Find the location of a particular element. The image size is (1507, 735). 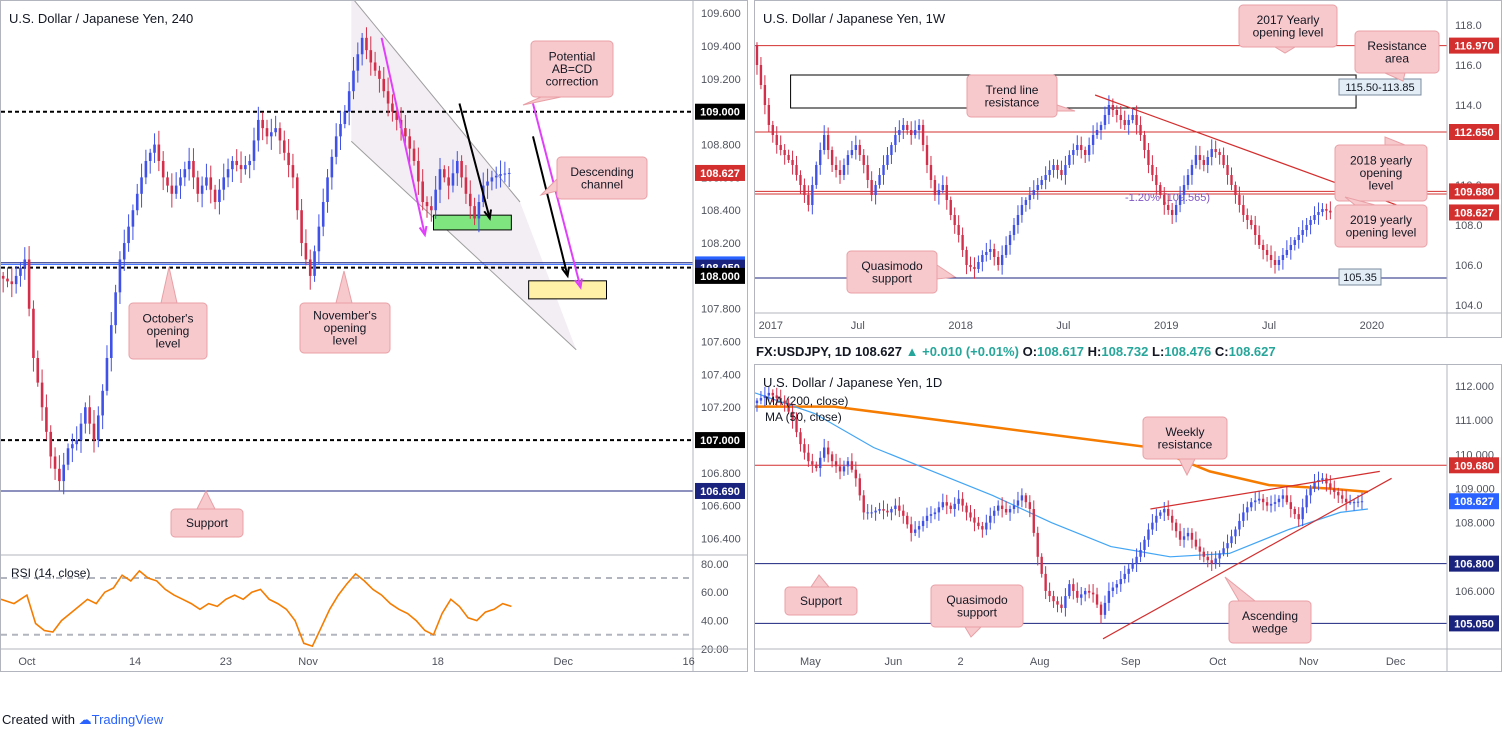

daily-y-tick-5: 106.000 is located at coordinates (1475, 592).